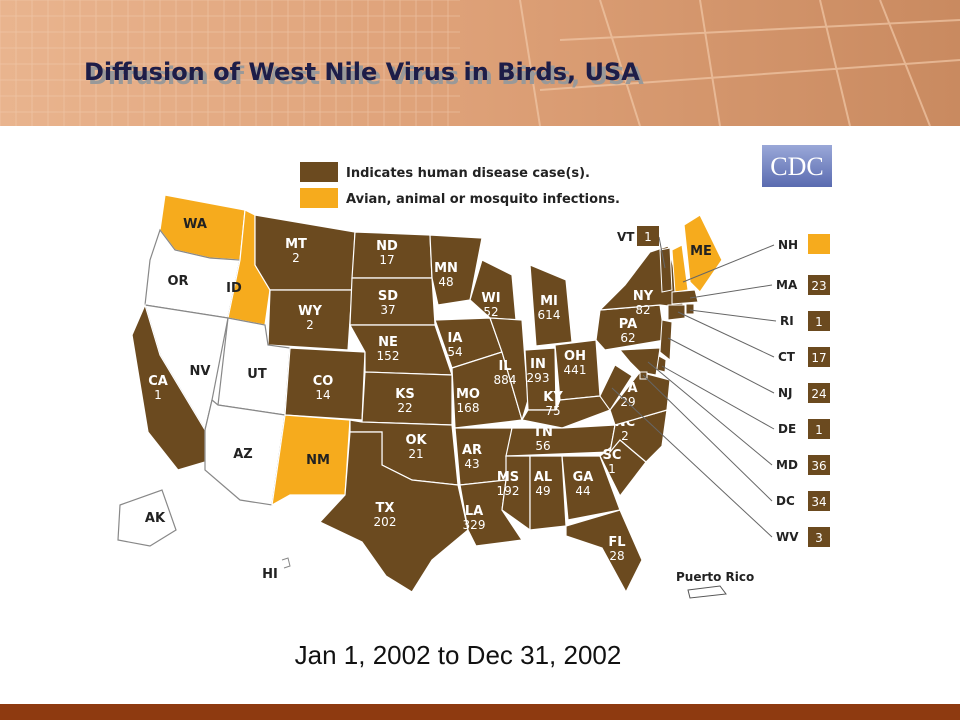 This screenshot has height=720, width=960. I want to click on state-label: MS, so click(508, 477).